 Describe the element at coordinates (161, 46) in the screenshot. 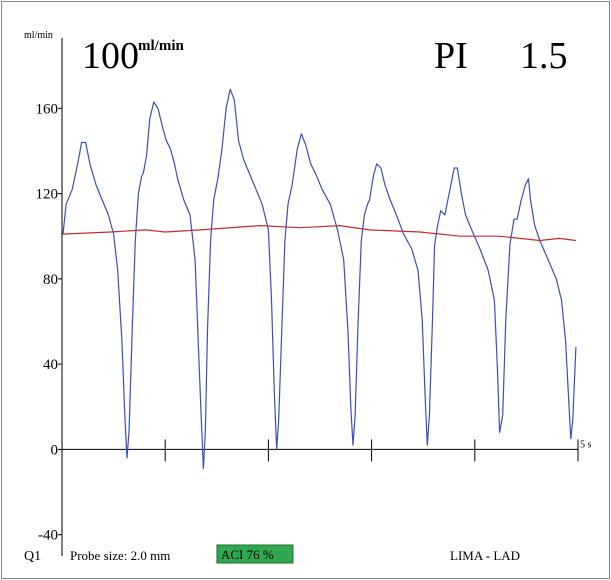

I see `flow-unit: ml/min` at that location.